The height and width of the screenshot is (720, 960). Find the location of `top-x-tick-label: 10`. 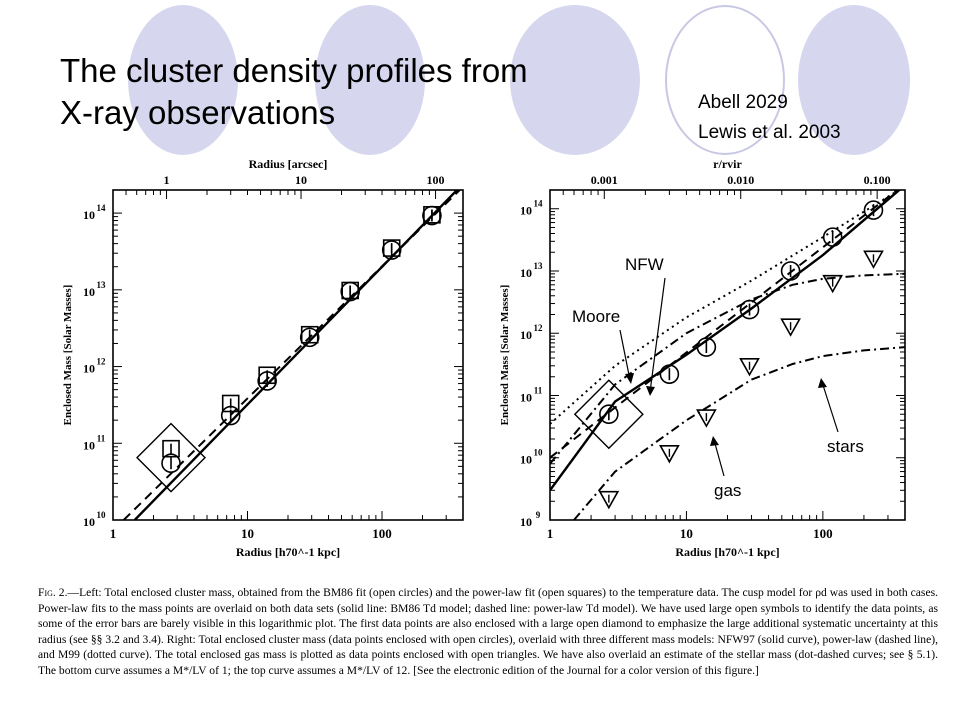

top-x-tick-label: 10 is located at coordinates (301, 180).